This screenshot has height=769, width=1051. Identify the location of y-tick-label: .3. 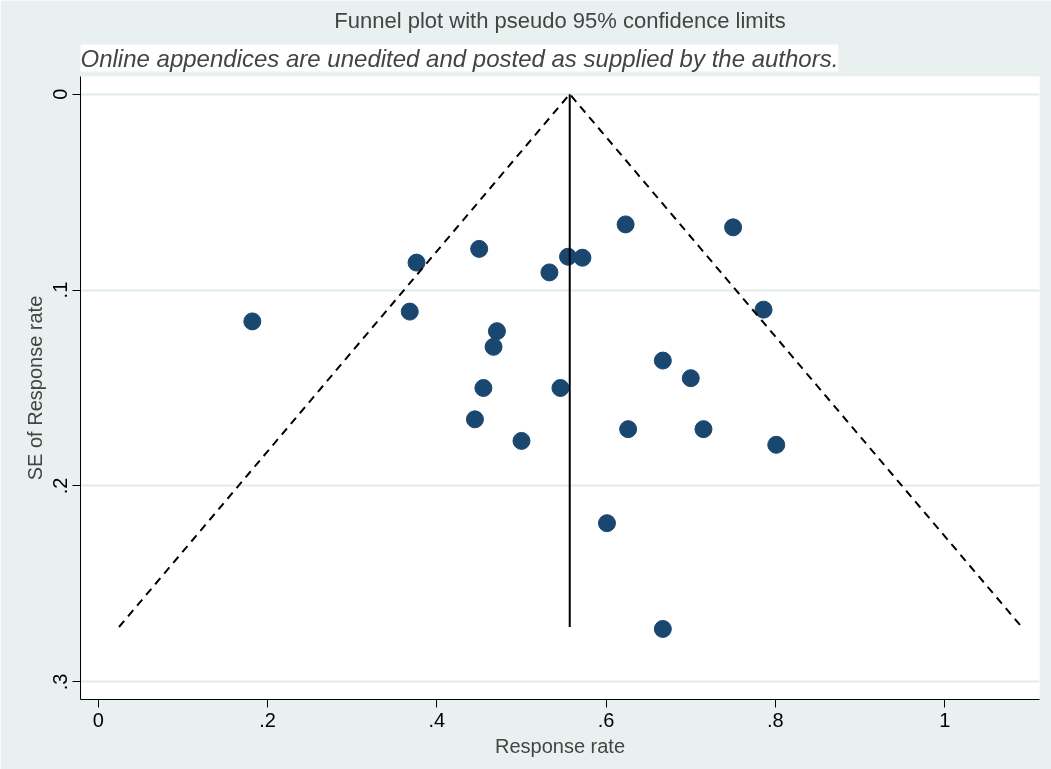
(60, 682).